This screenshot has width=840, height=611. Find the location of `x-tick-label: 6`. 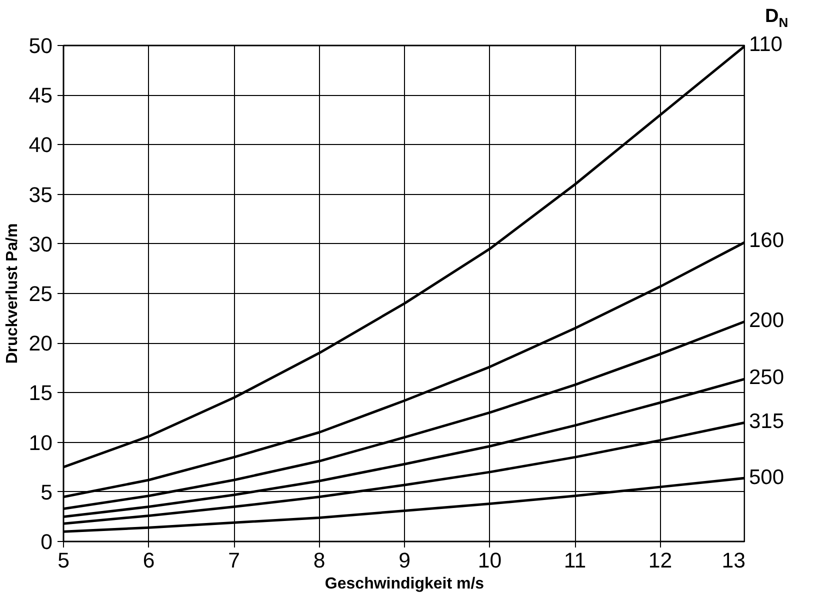

x-tick-label: 6 is located at coordinates (148, 560).